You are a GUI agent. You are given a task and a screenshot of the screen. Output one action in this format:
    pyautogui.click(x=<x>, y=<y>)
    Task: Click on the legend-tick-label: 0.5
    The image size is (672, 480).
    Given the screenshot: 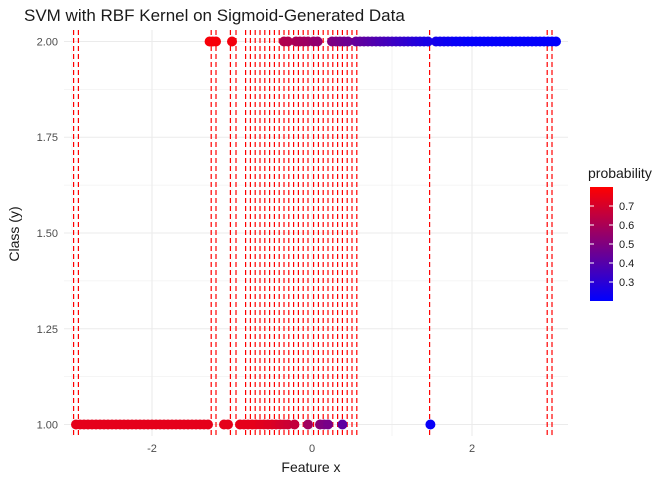 What is the action you would take?
    pyautogui.click(x=626, y=245)
    